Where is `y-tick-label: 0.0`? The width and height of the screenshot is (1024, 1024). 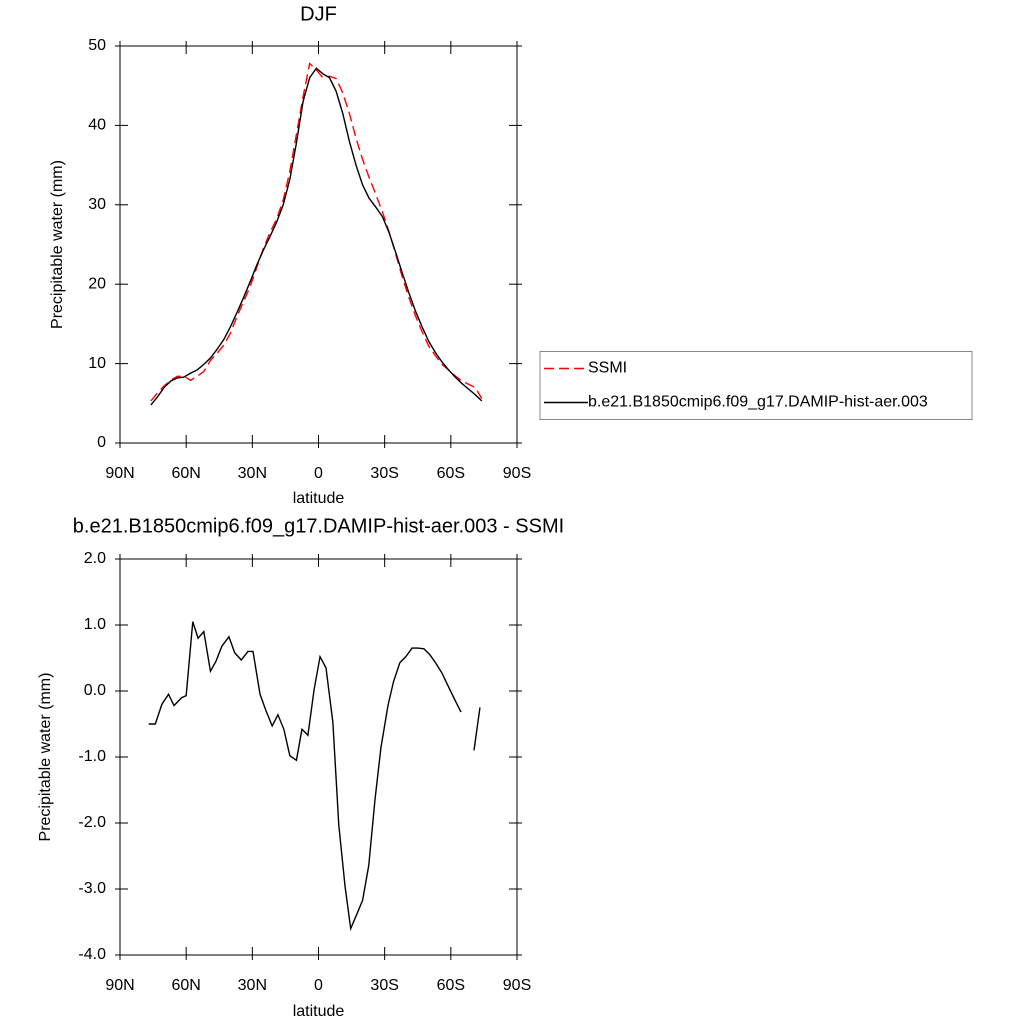
y-tick-label: 0.0 is located at coordinates (95, 690).